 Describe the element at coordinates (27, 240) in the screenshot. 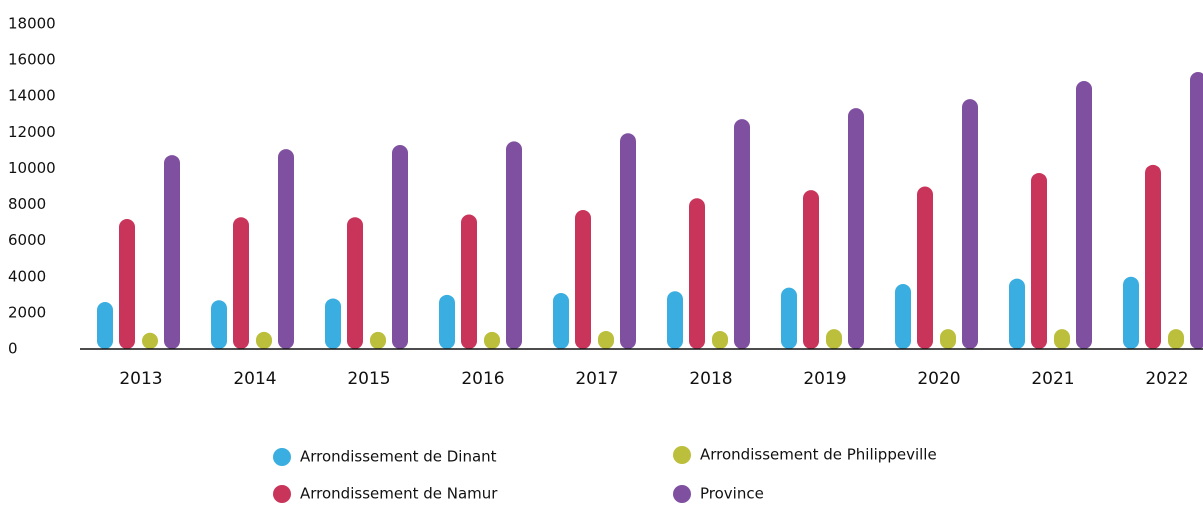

I see `y-tick-label: 6000` at that location.